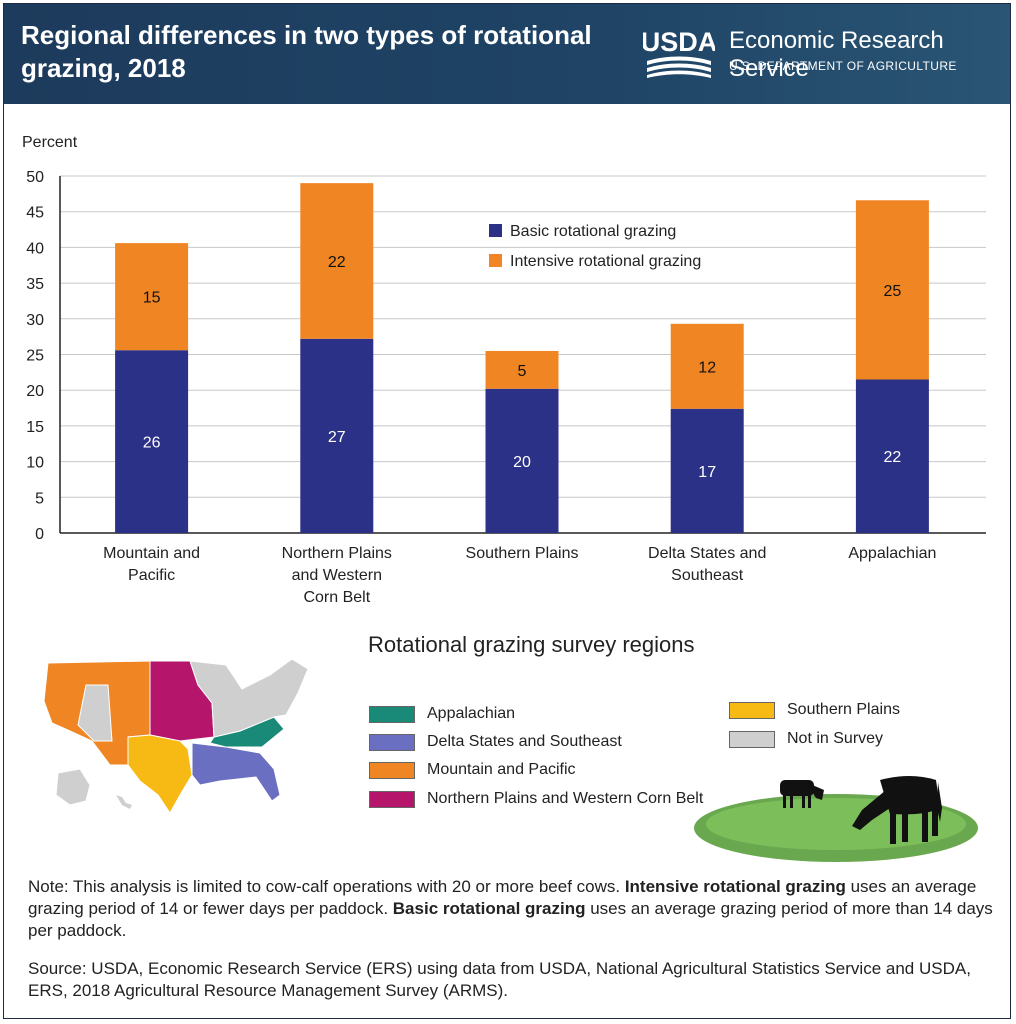 The height and width of the screenshot is (1024, 1016). Describe the element at coordinates (236, 772) in the screenshot. I see `map-region-delta-southeast` at that location.